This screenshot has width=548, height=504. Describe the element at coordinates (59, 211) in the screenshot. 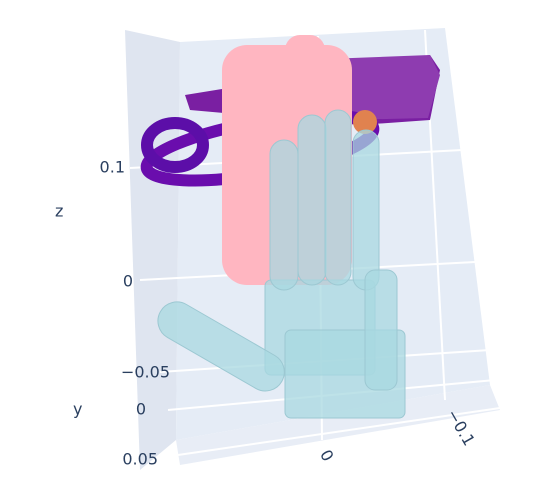

I see `z-axis-title: z` at that location.